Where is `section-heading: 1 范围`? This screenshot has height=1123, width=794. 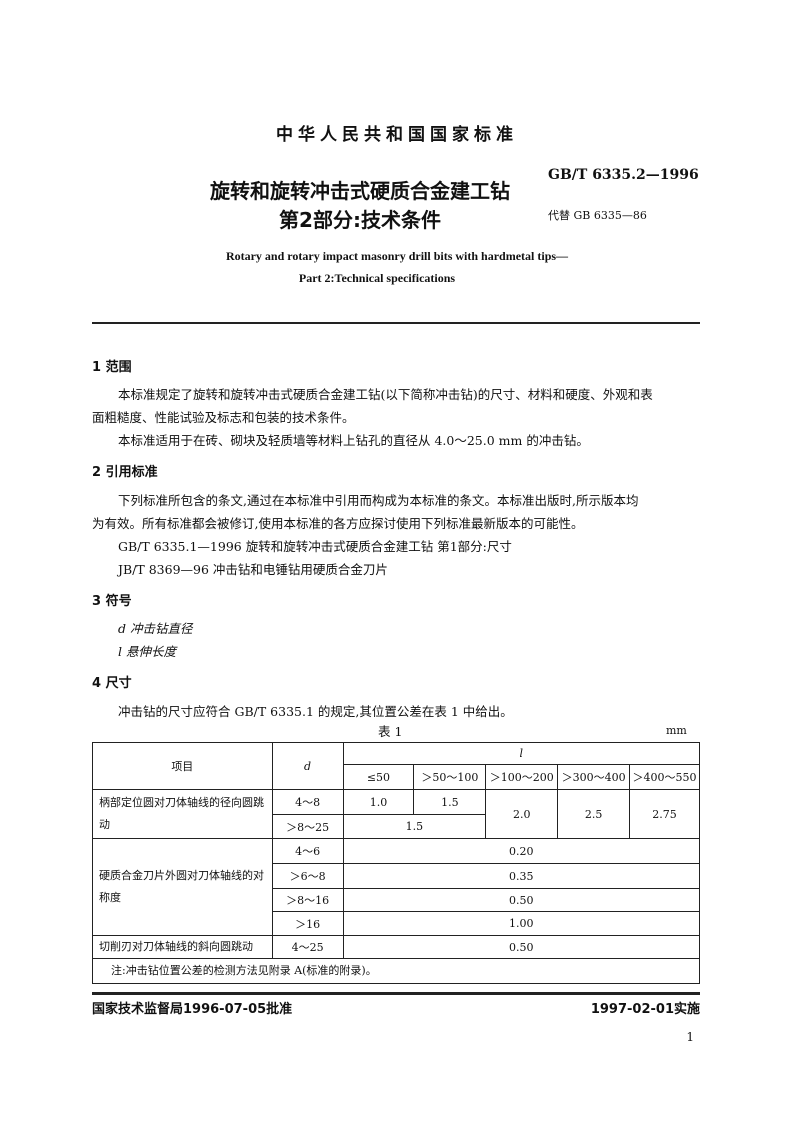 section-heading: 1 范围 is located at coordinates (112, 367).